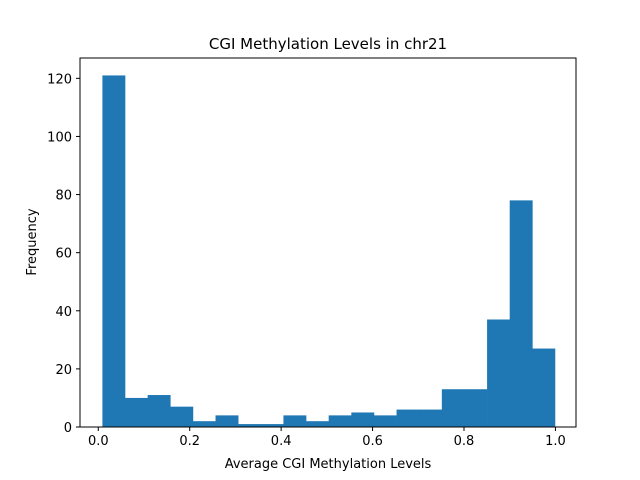  I want to click on y-axis-ticks: 0 20 40 60 80 100 120, so click(63, 254).